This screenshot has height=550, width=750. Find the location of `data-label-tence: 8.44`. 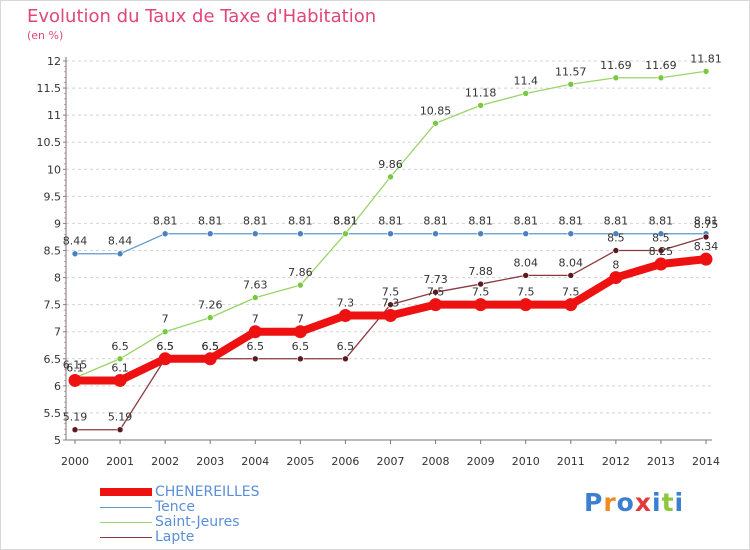

data-label-tence: 8.44 is located at coordinates (120, 241).